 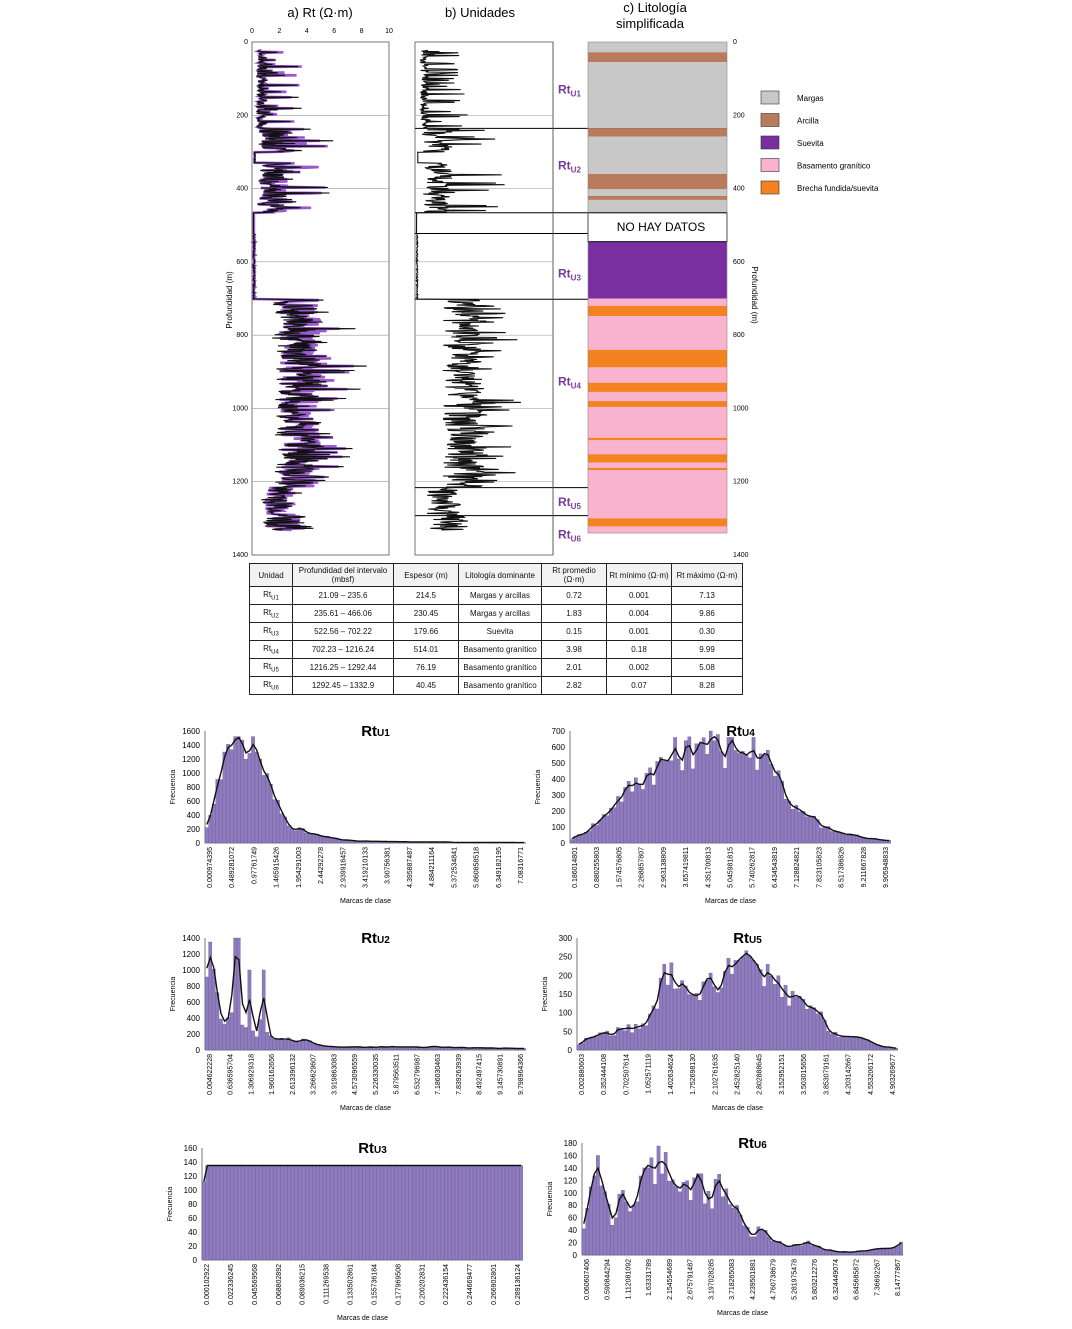 I want to click on histogram-y-tick-label: 50, so click(x=567, y=1031).